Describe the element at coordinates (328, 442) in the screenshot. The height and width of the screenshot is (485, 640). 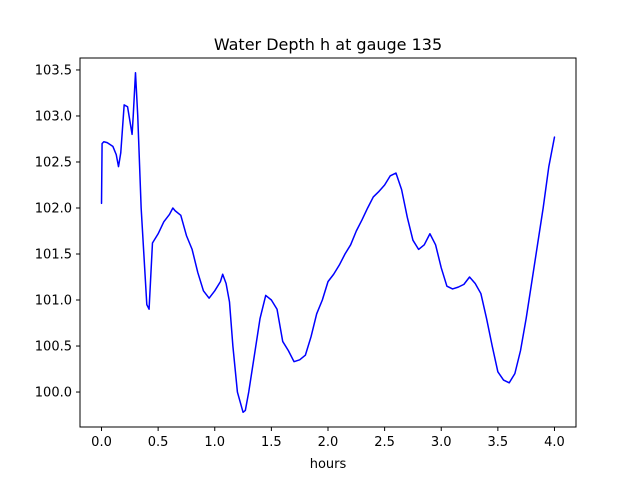
I see `x-tick-label: 2.0` at that location.